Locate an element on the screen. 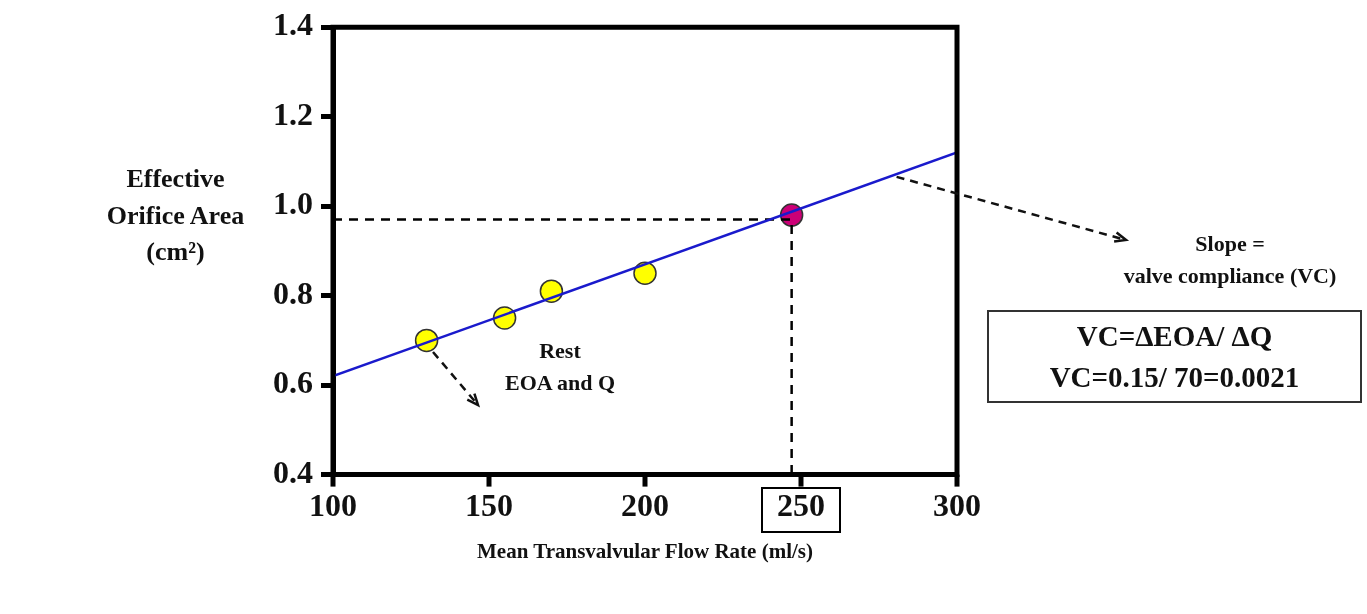  x-tick-label: 200 is located at coordinates (645, 505).